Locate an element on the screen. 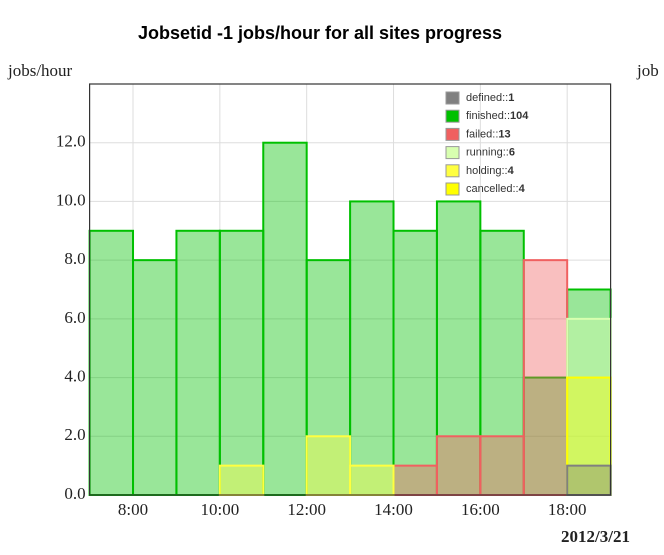  legend-name: finished:: is located at coordinates (488, 116).